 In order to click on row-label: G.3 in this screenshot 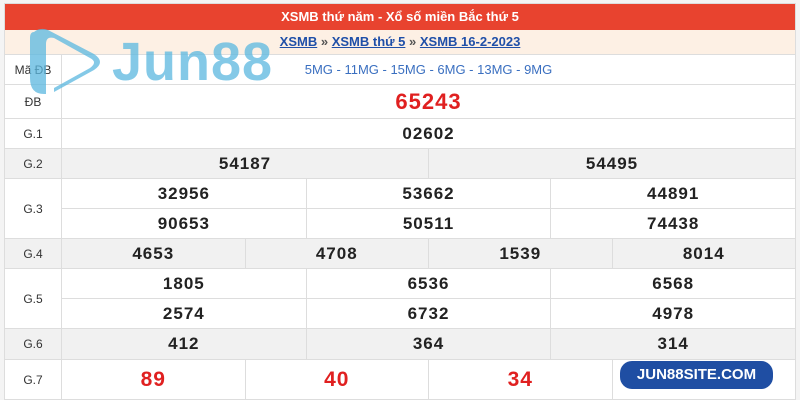, I will do `click(33, 208)`.